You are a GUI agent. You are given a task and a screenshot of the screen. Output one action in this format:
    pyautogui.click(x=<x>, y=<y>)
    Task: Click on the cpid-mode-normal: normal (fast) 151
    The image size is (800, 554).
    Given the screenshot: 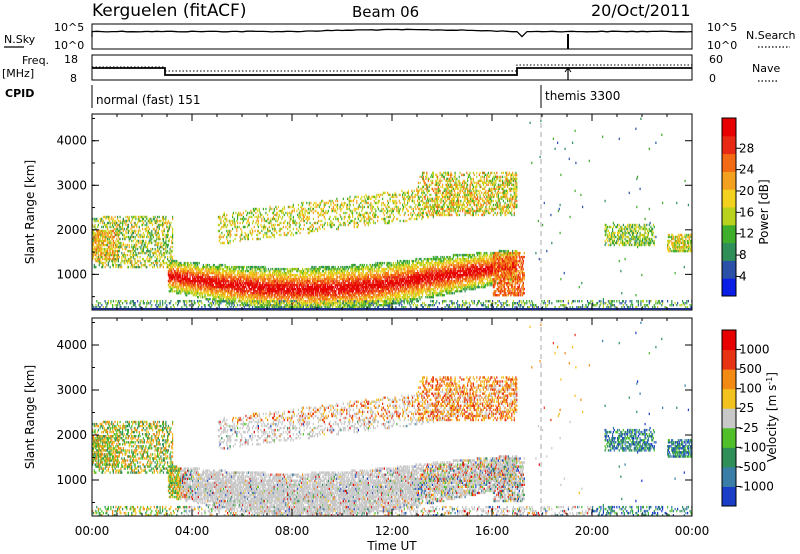 What is the action you would take?
    pyautogui.click(x=148, y=100)
    